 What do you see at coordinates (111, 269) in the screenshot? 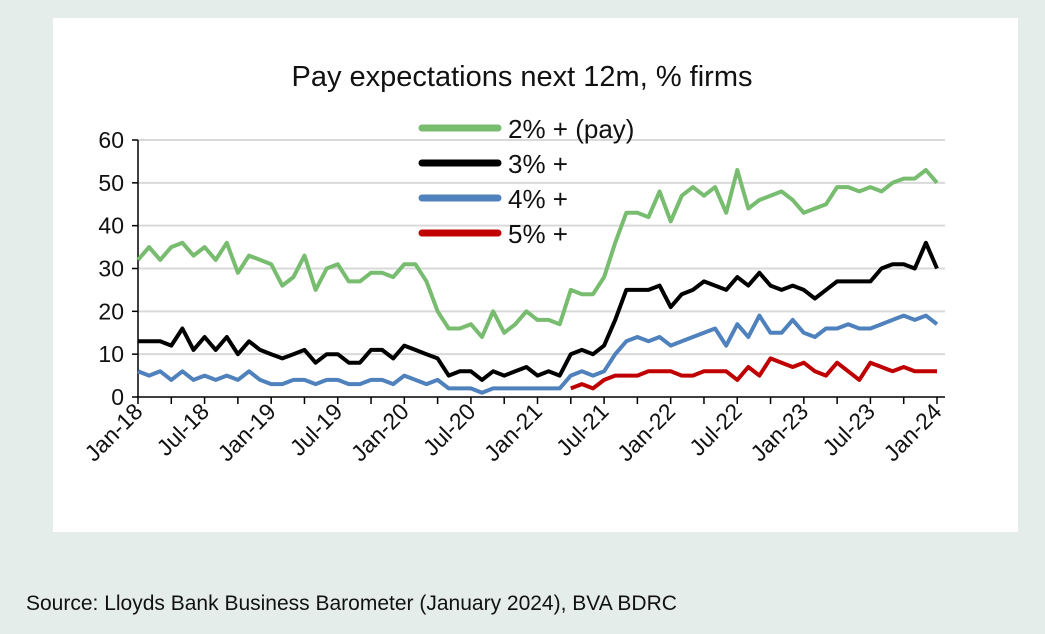
I see `y-tick-label: 30` at bounding box center [111, 269].